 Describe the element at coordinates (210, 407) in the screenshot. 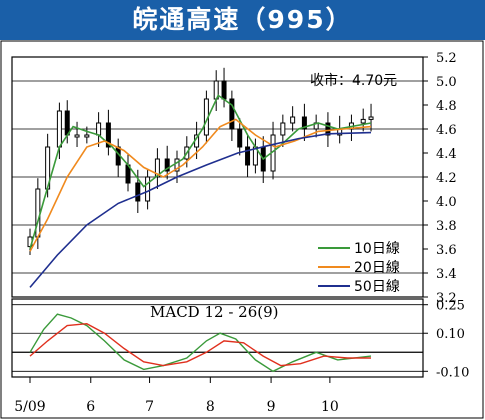

I see `x-tick-label: 8` at that location.